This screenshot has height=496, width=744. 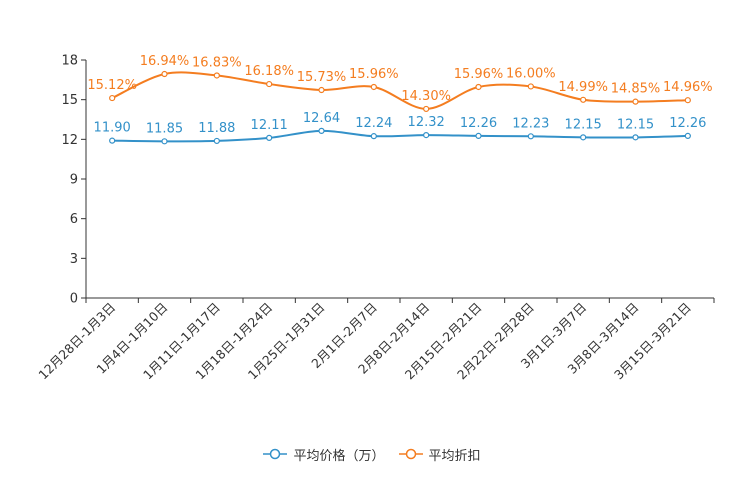 I want to click on data-label: 15.73%, so click(x=322, y=77).